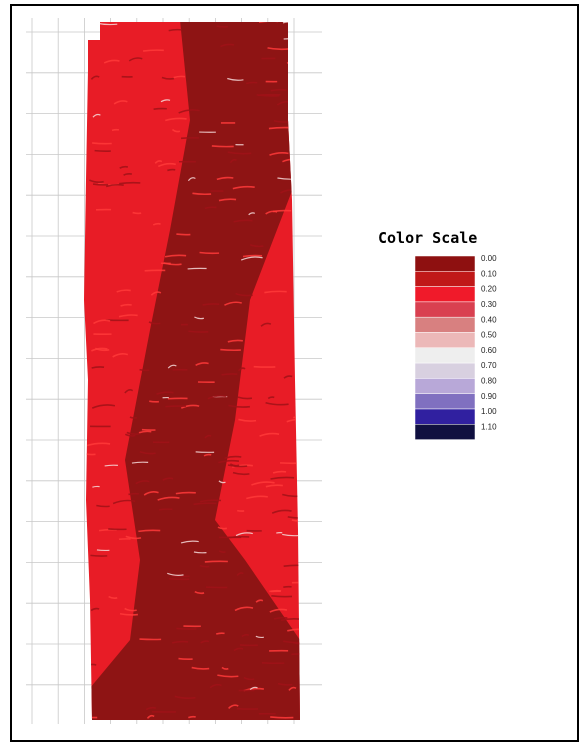  I want to click on legend-label: 0.40, so click(489, 319).